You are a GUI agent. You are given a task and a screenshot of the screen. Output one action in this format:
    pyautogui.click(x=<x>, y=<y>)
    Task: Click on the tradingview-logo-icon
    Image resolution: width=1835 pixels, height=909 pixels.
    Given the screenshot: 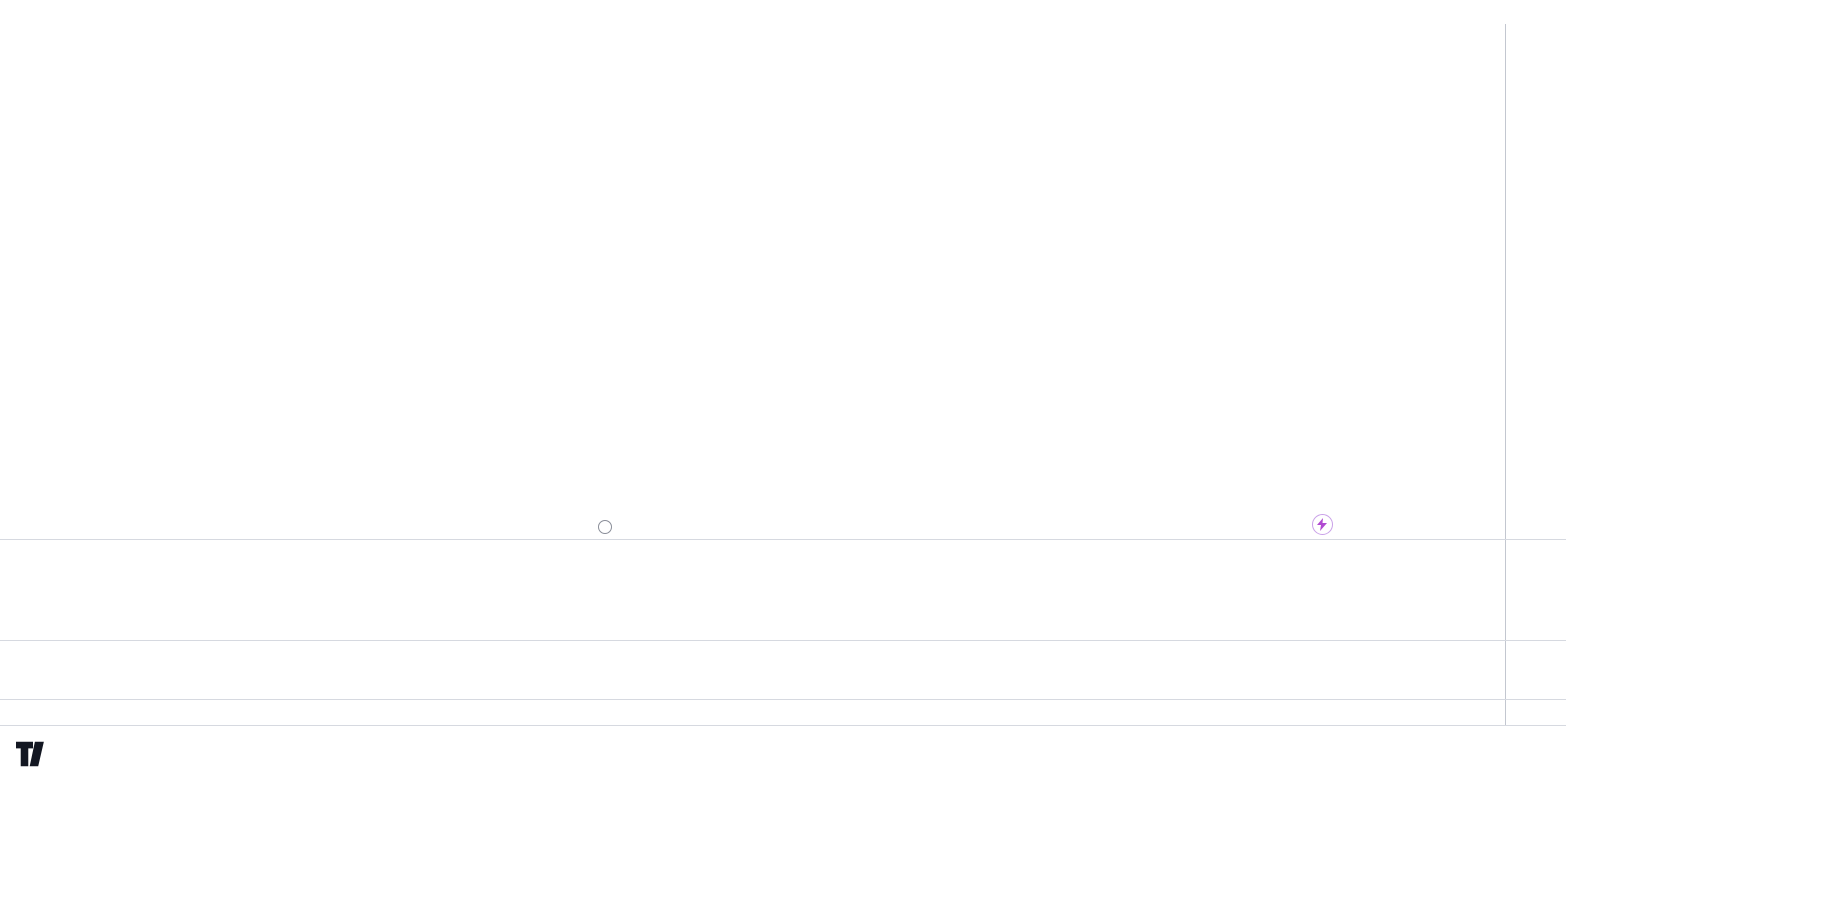 What is the action you would take?
    pyautogui.click(x=30, y=754)
    